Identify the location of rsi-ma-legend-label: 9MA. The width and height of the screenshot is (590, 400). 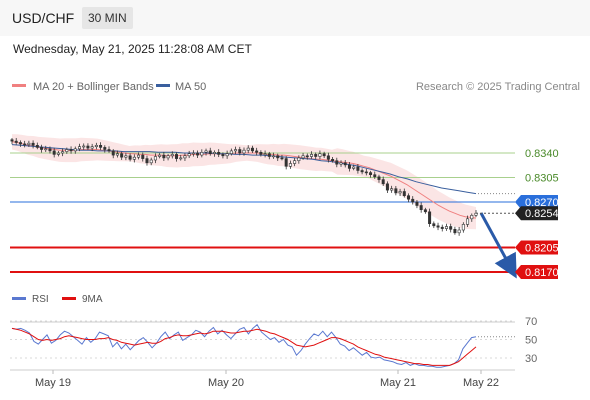
(92, 299).